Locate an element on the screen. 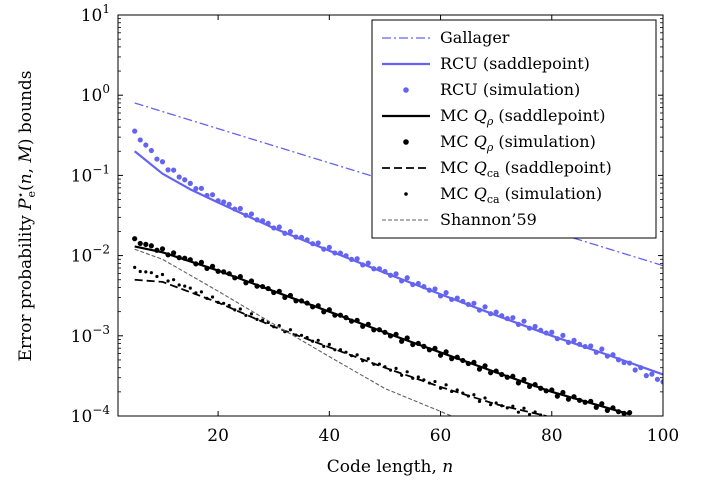 The width and height of the screenshot is (705, 486). x-tick-label: 40 is located at coordinates (330, 436).